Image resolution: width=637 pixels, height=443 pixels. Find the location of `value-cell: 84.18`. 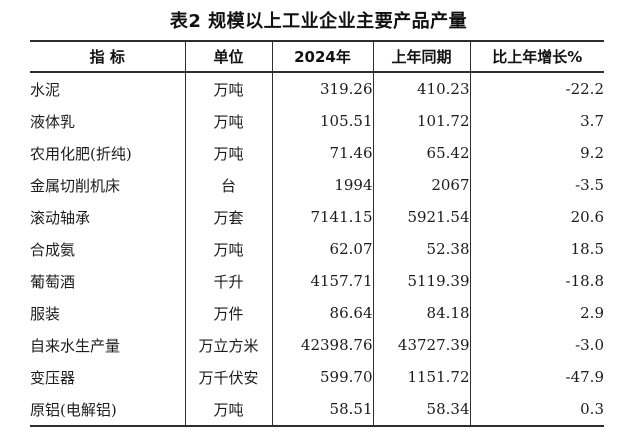

value-cell: 84.18 is located at coordinates (422, 313).